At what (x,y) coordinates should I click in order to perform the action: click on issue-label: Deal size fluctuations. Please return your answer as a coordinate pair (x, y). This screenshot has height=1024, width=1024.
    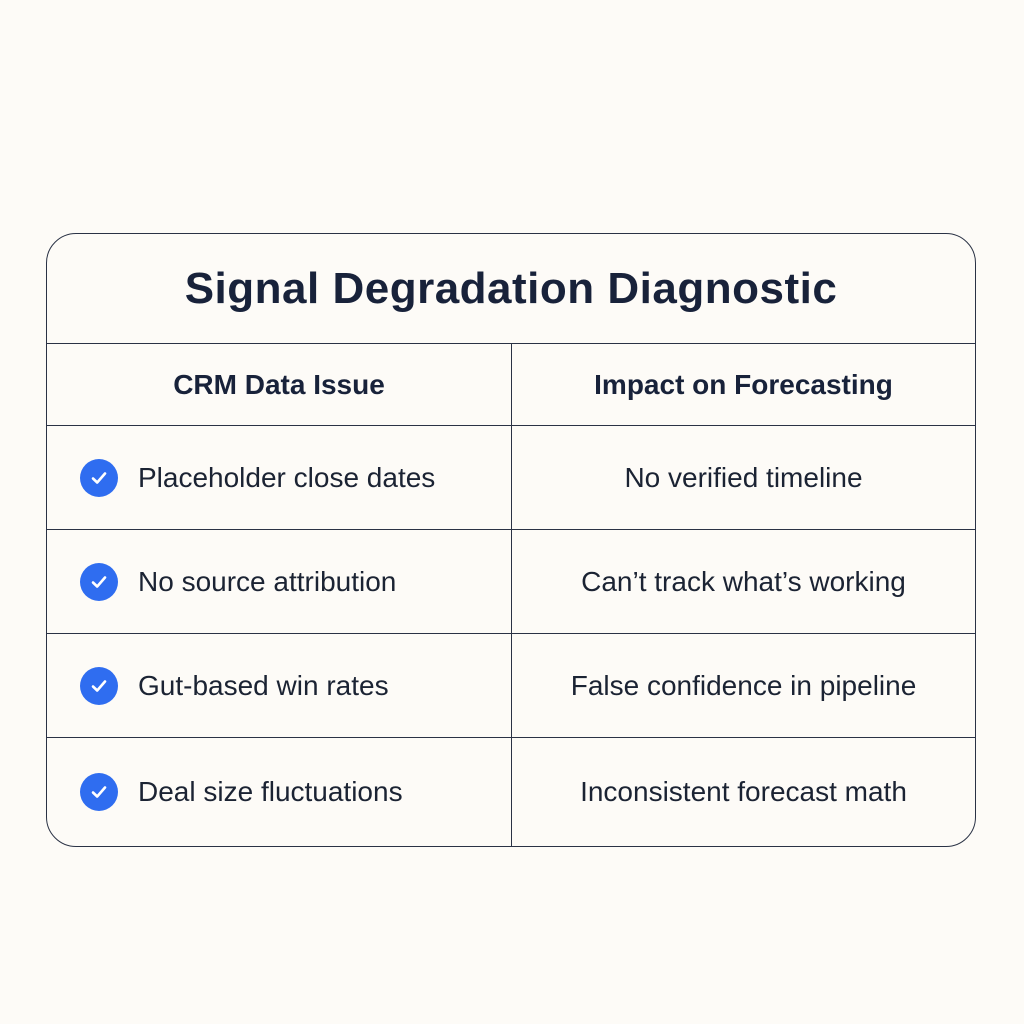
    Looking at the image, I should click on (270, 791).